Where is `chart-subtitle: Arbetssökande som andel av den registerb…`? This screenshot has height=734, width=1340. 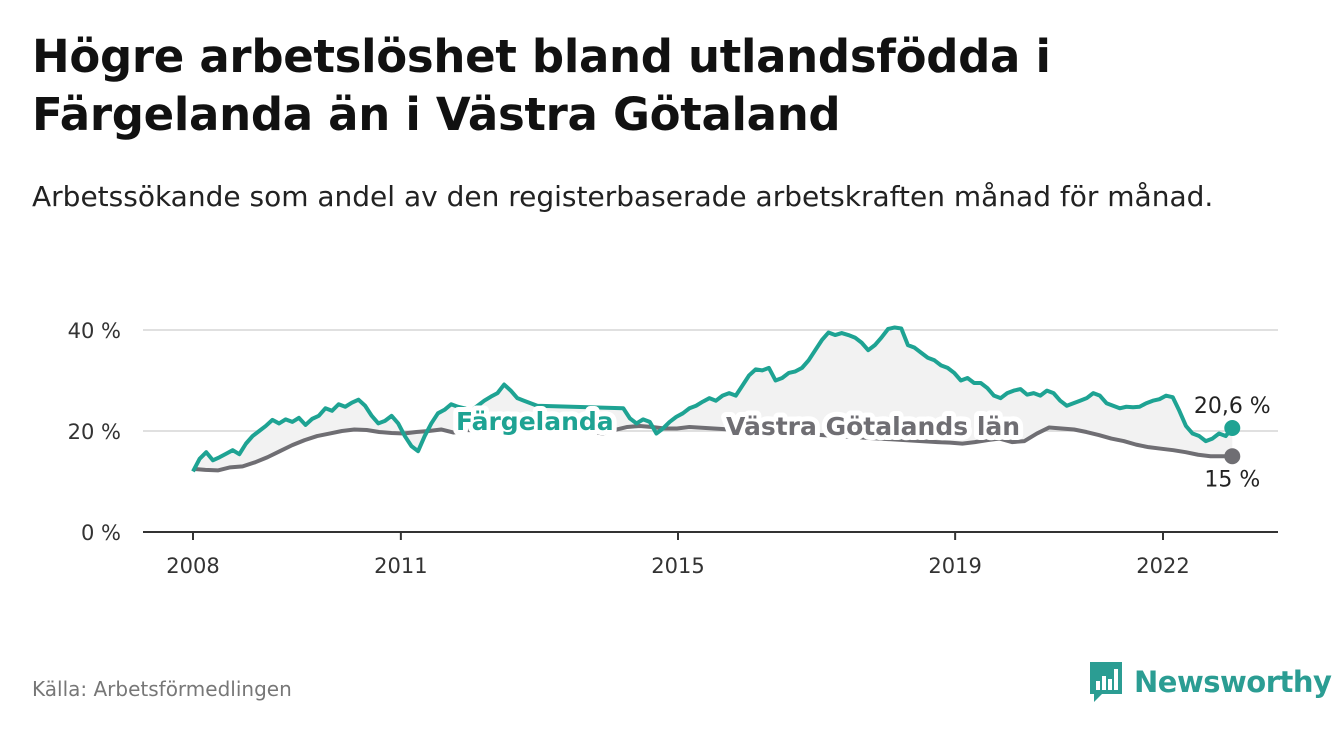
chart-subtitle: Arbetssökande som andel av den registerb… is located at coordinates (623, 196).